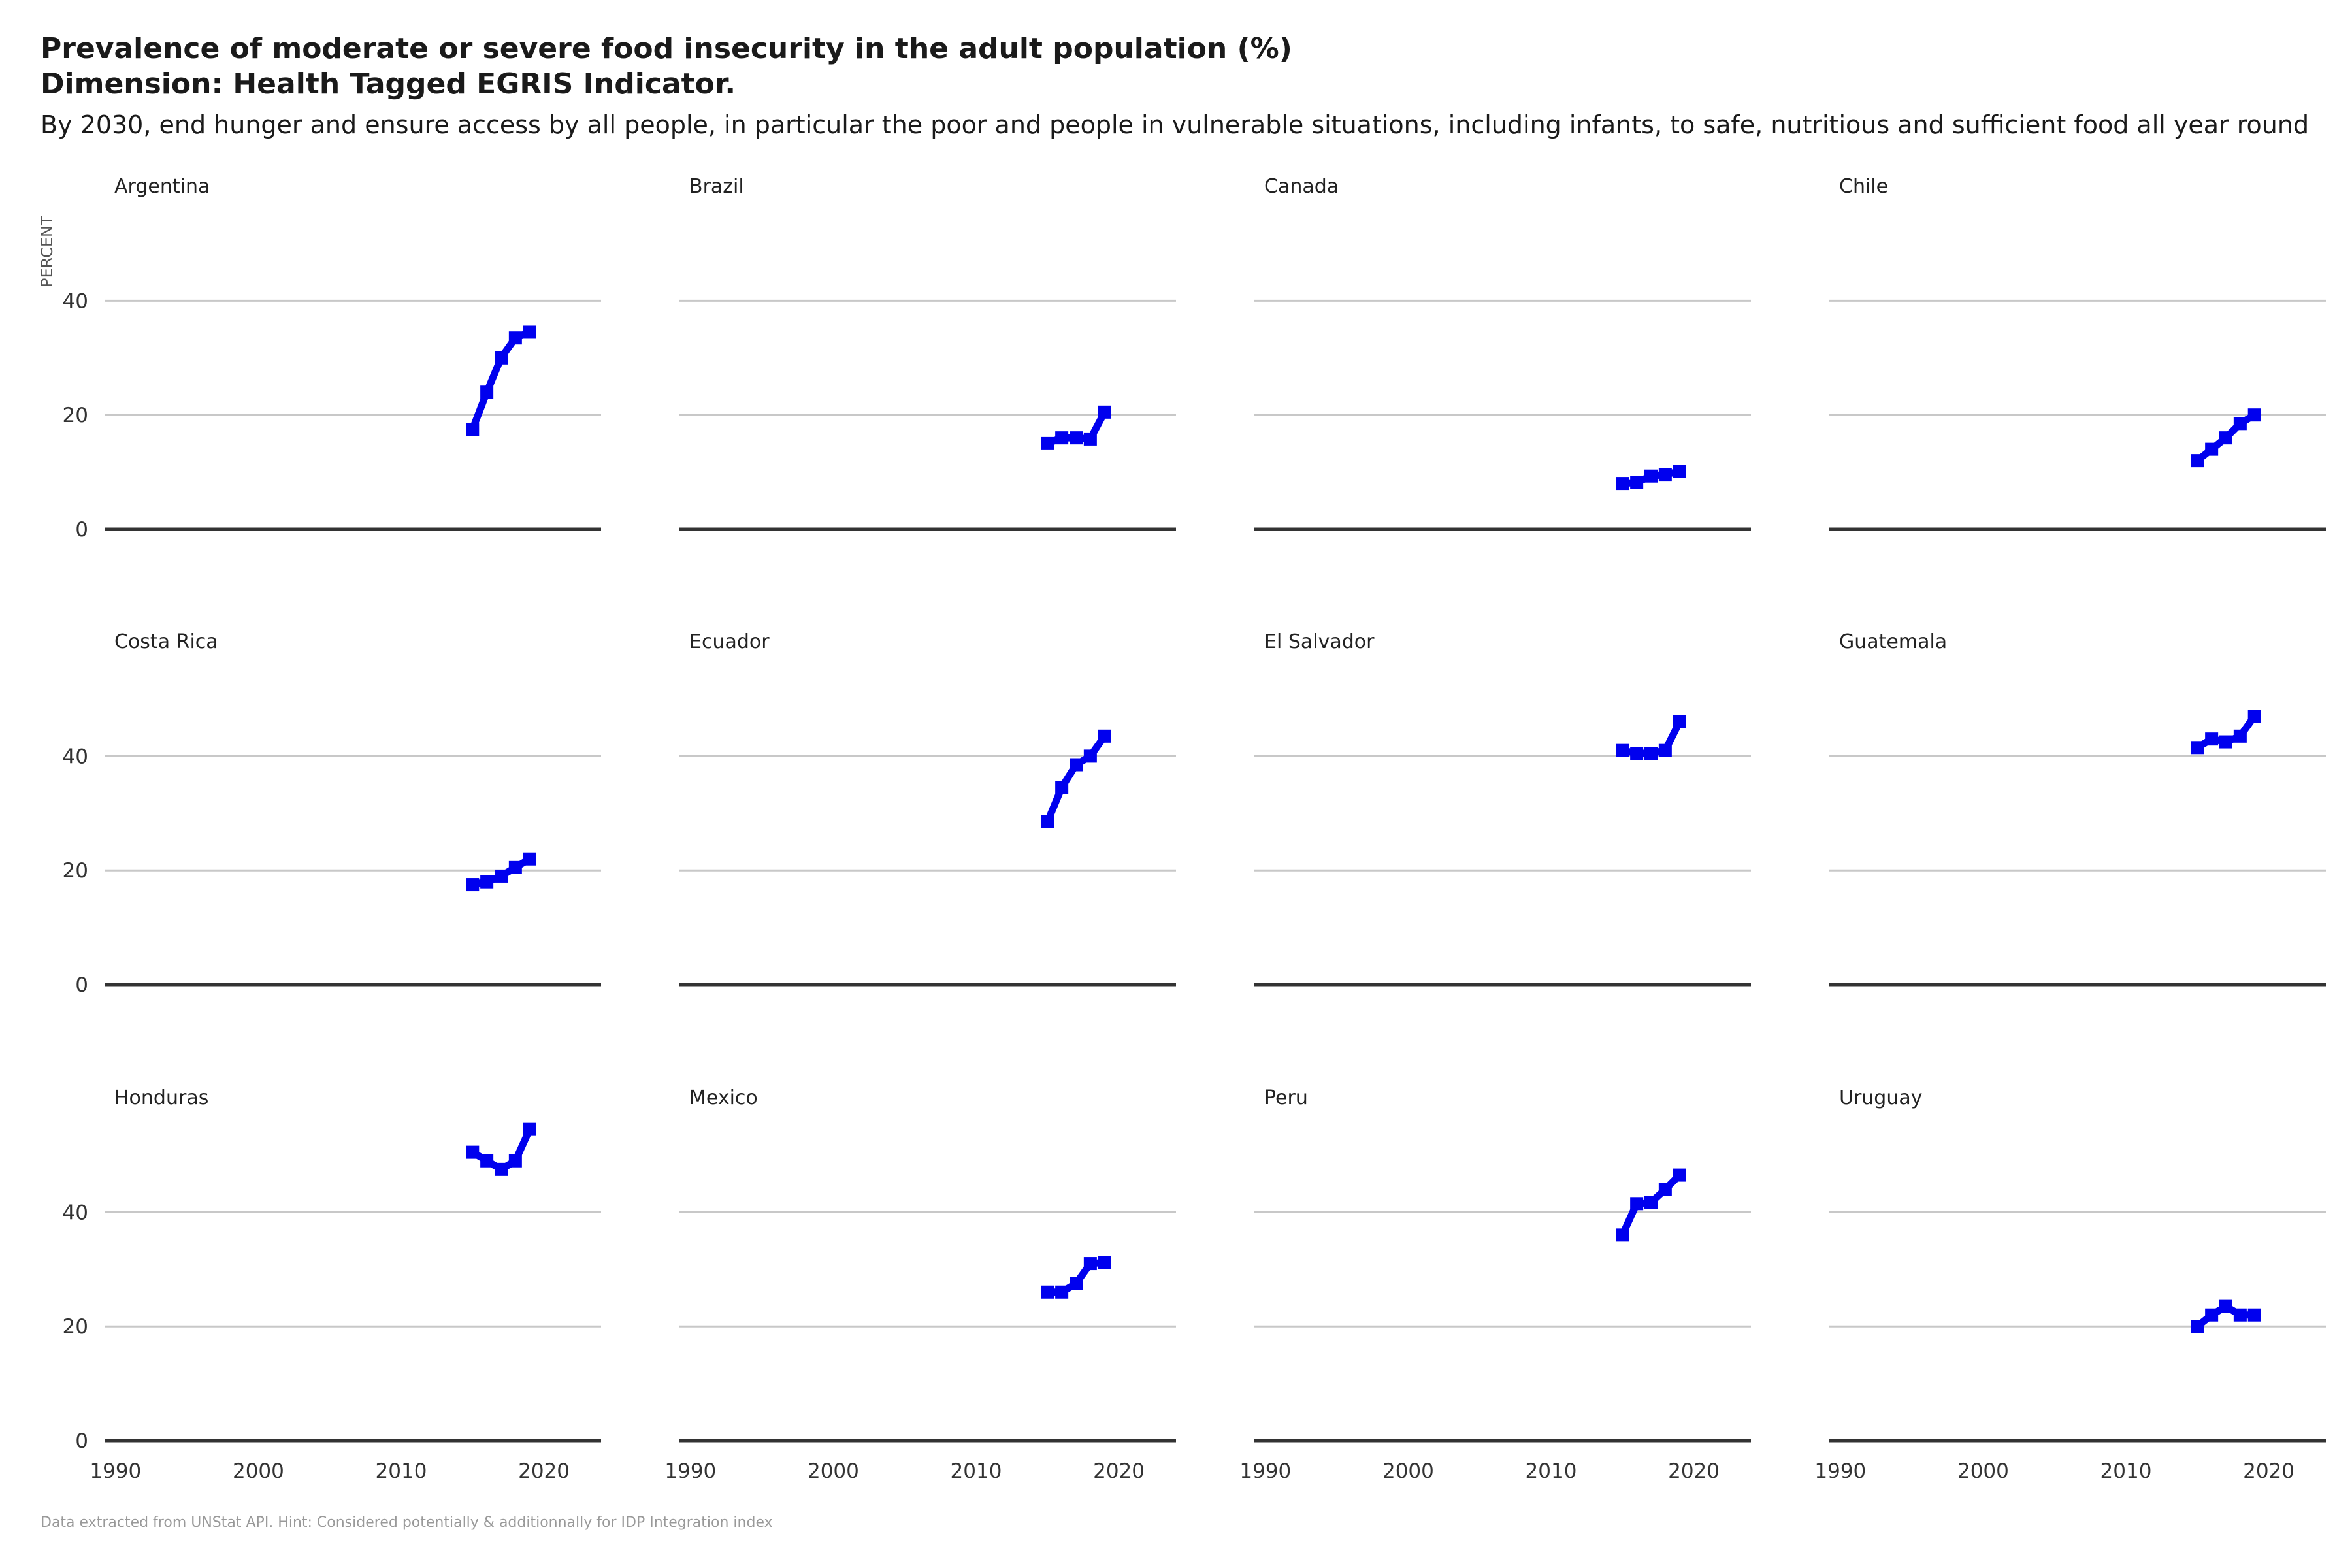 This screenshot has height=1568, width=2352. Describe the element at coordinates (1881, 1097) in the screenshot. I see `panel-title-uruguay: Uruguay` at that location.